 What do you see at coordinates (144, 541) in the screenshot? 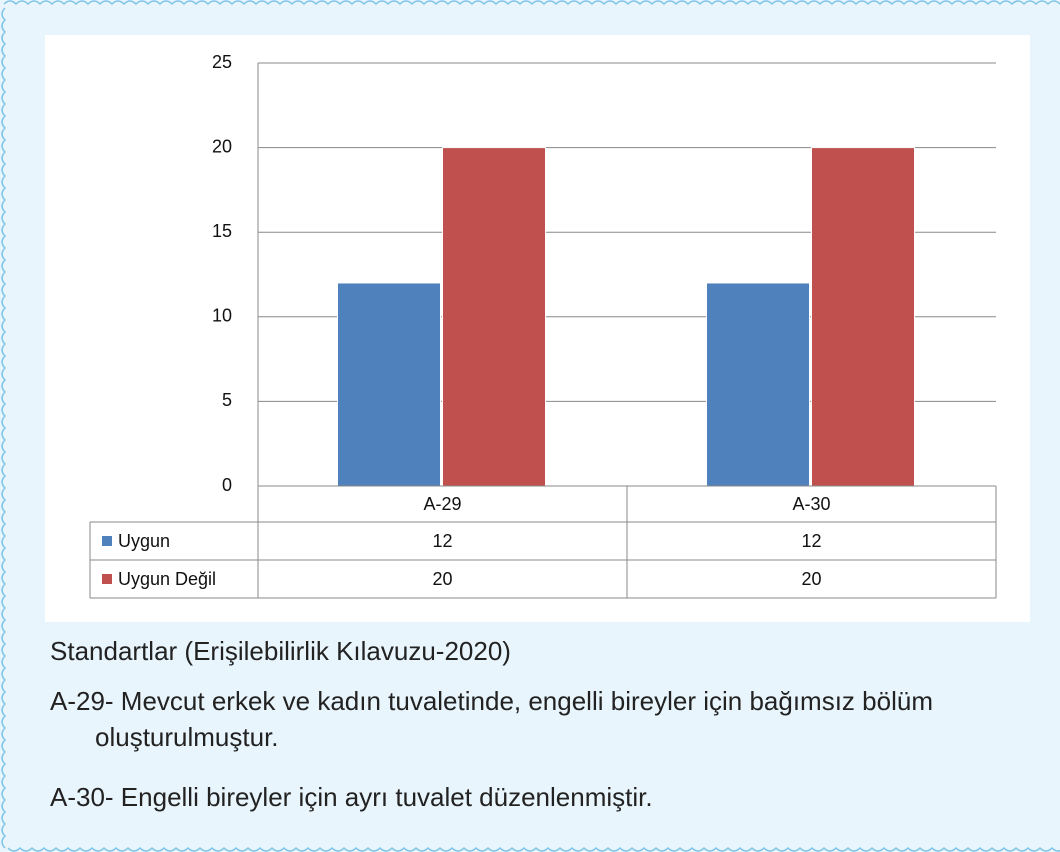
I see `legend-label: Uygun` at bounding box center [144, 541].